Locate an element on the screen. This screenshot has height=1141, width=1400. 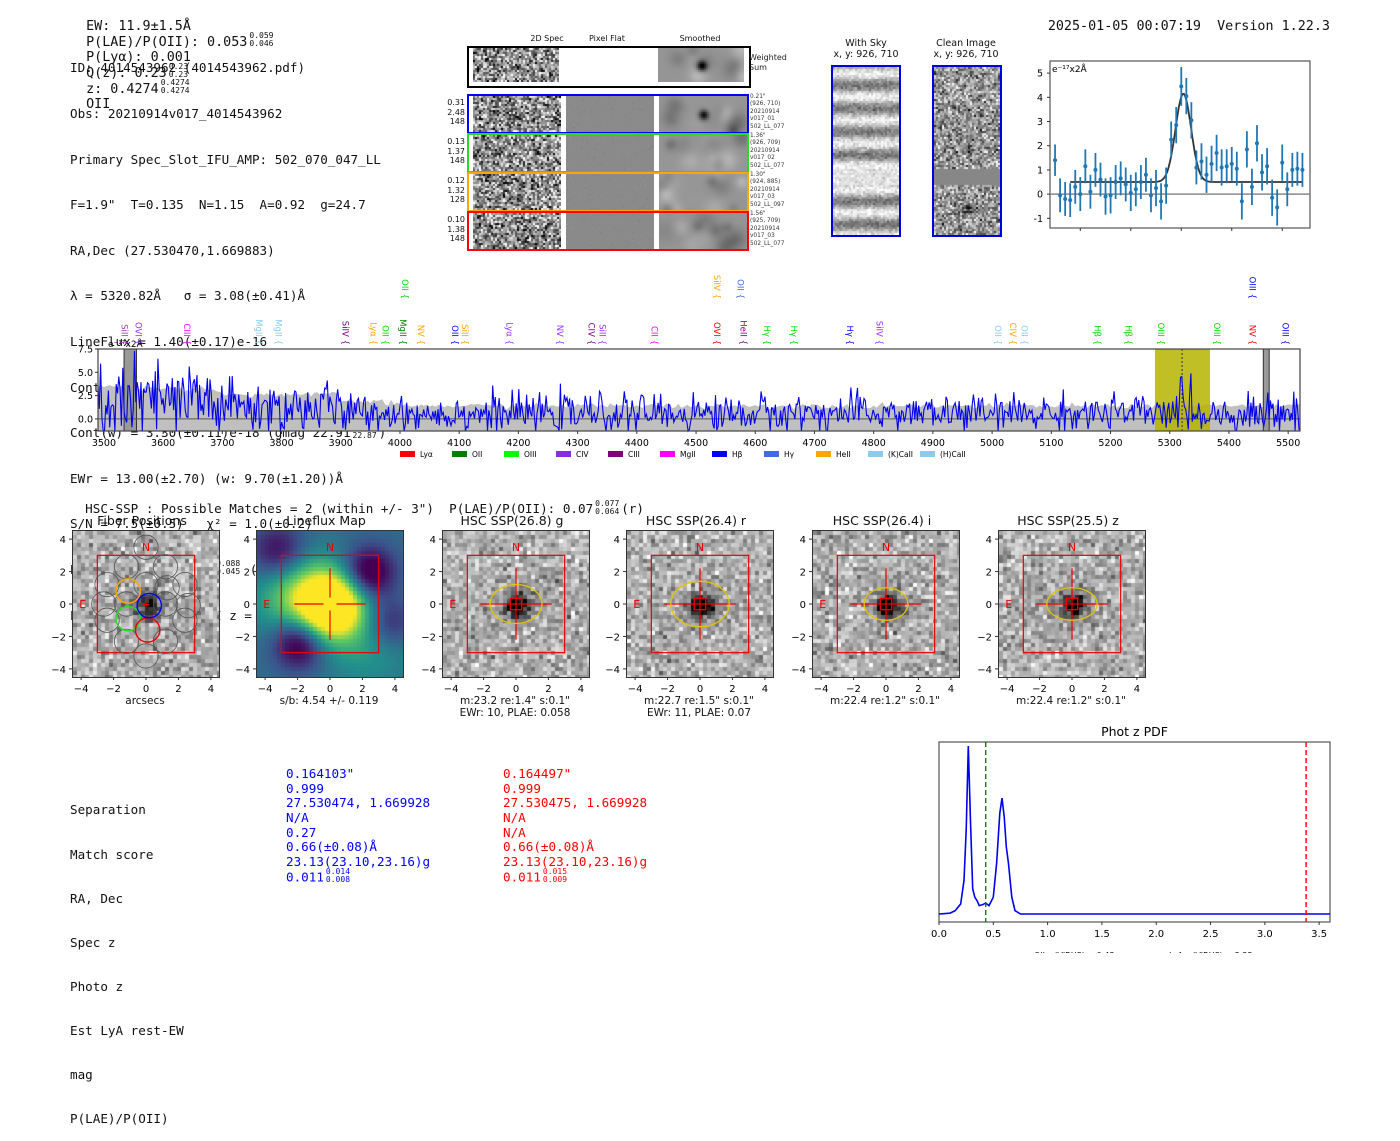
y-tick-label: -1 is located at coordinates (1038, 219).